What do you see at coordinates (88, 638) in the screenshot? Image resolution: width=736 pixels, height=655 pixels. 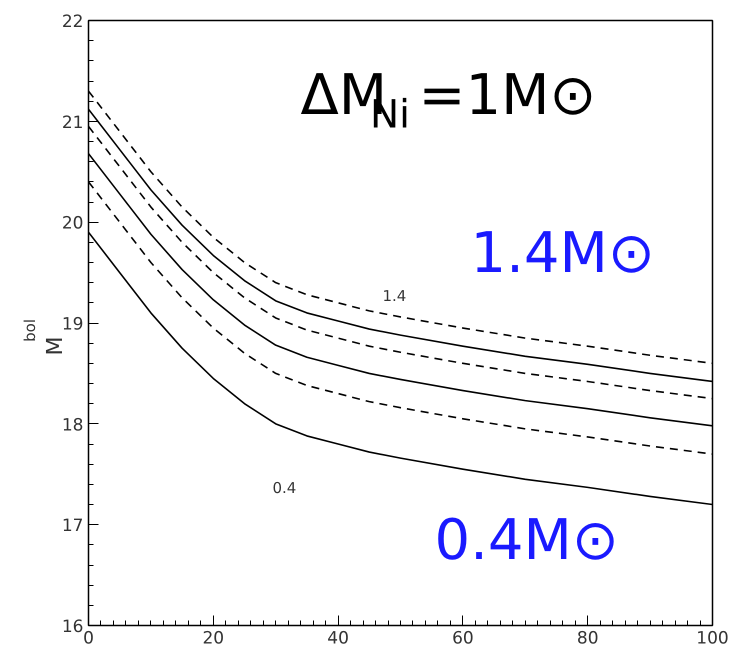 I see `x-tick-label: 0` at bounding box center [88, 638].